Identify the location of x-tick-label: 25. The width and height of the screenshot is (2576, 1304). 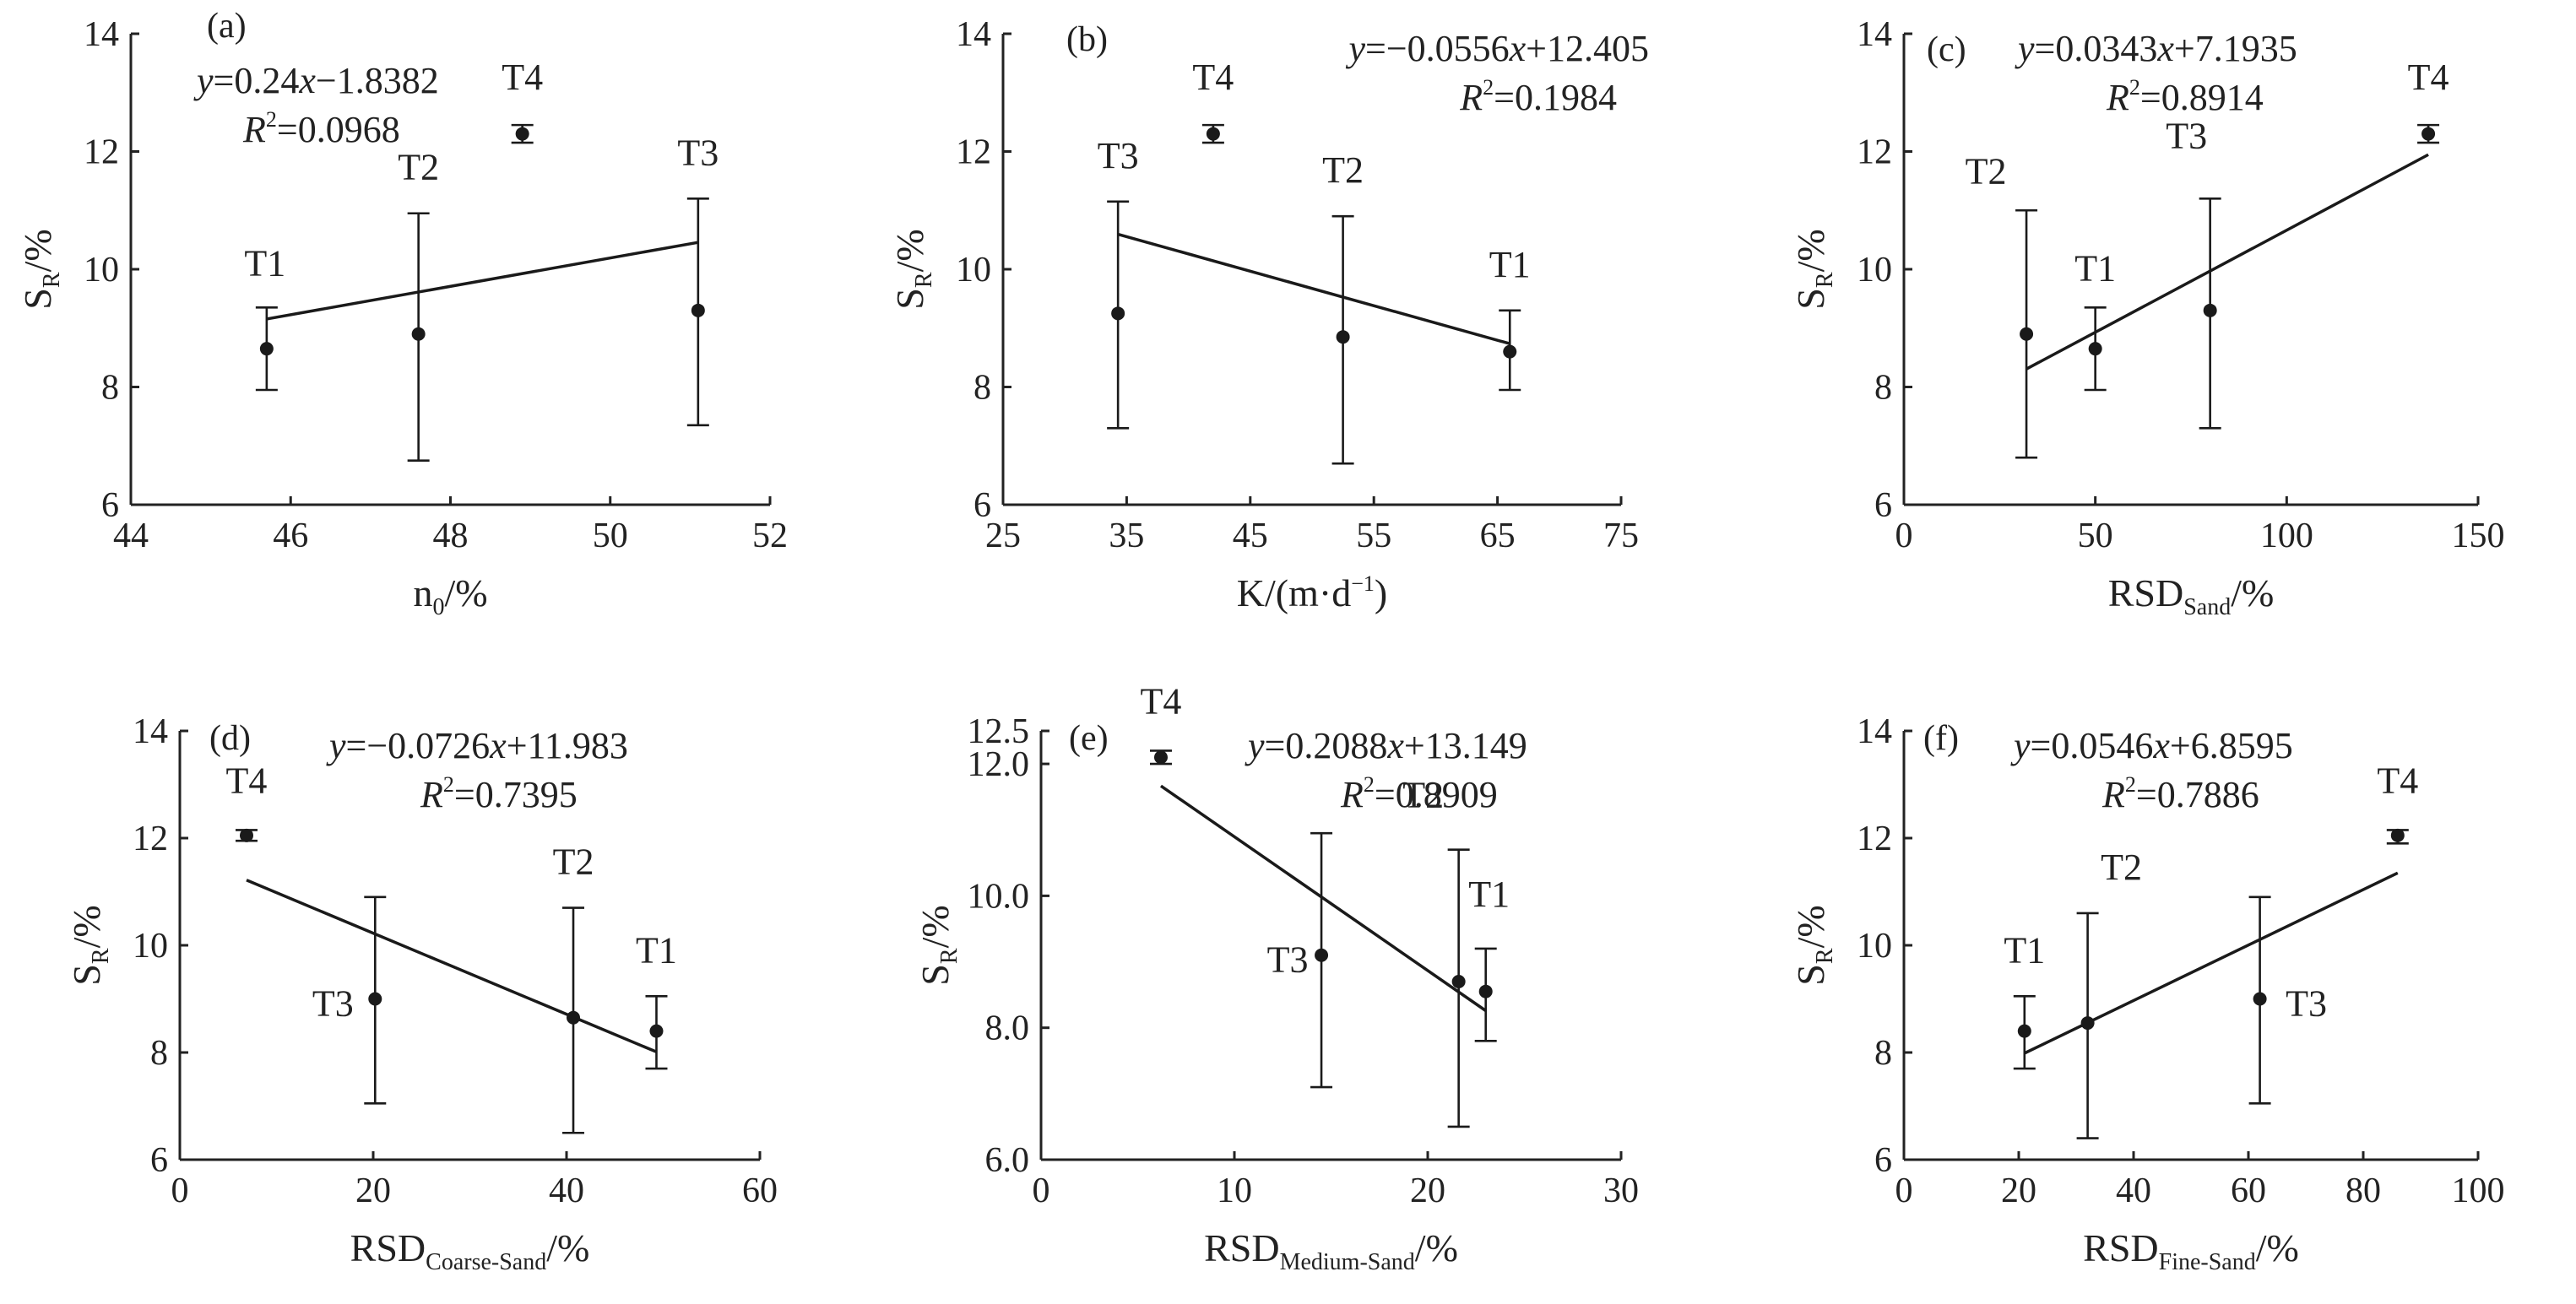
(1003, 536).